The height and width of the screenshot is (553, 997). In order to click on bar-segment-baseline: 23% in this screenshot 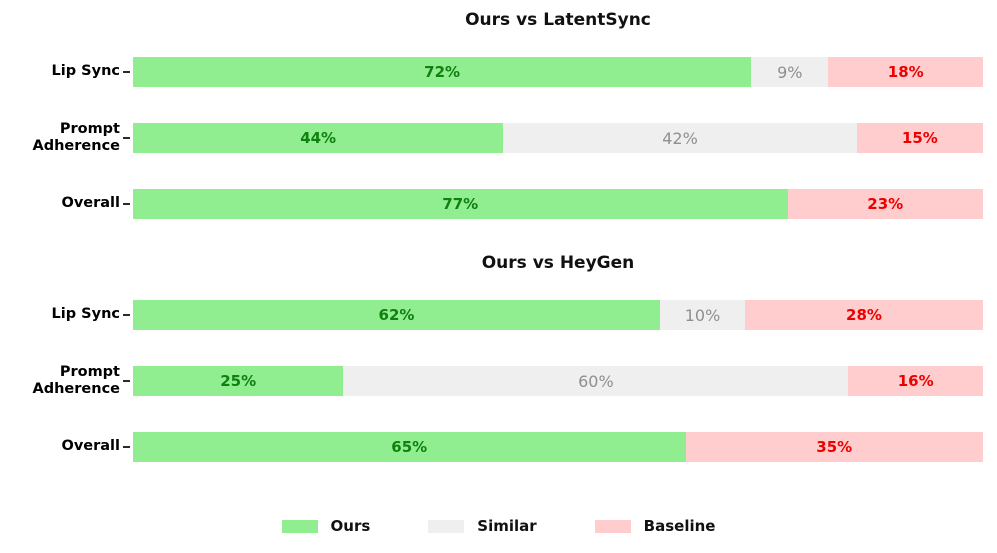, I will do `click(885, 204)`.